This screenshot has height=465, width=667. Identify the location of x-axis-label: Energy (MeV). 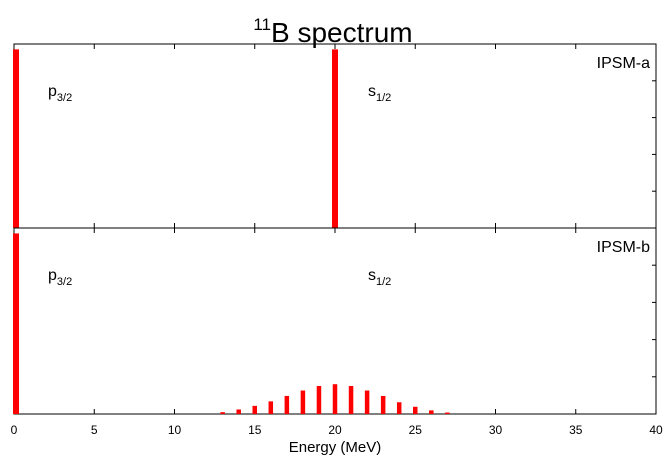
(335, 447).